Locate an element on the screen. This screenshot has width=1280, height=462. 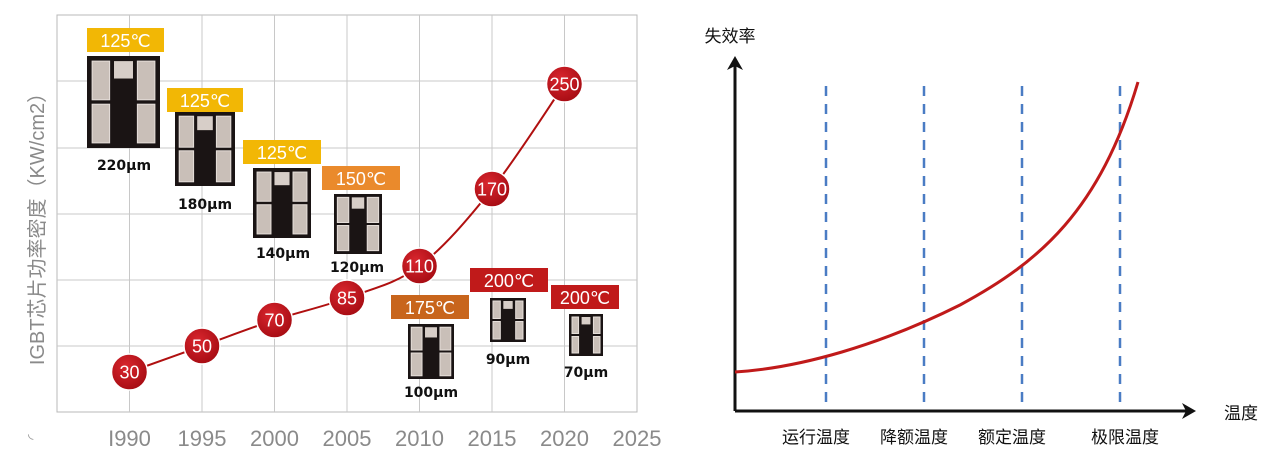
data-point: 85 is located at coordinates (347, 298).